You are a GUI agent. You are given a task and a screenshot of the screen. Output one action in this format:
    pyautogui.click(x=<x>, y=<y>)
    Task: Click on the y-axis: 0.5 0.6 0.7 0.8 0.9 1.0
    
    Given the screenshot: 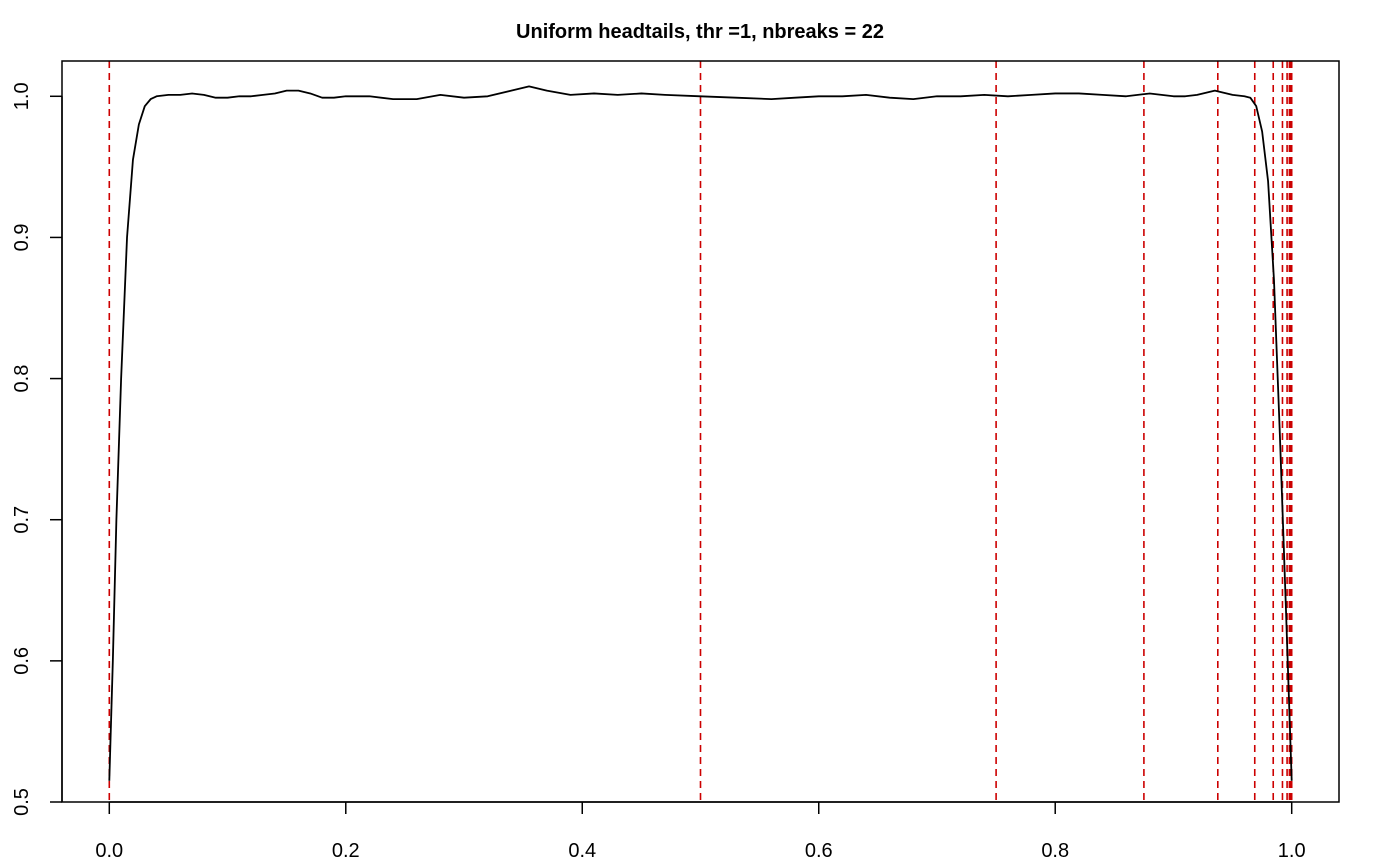 What is the action you would take?
    pyautogui.click(x=37, y=449)
    